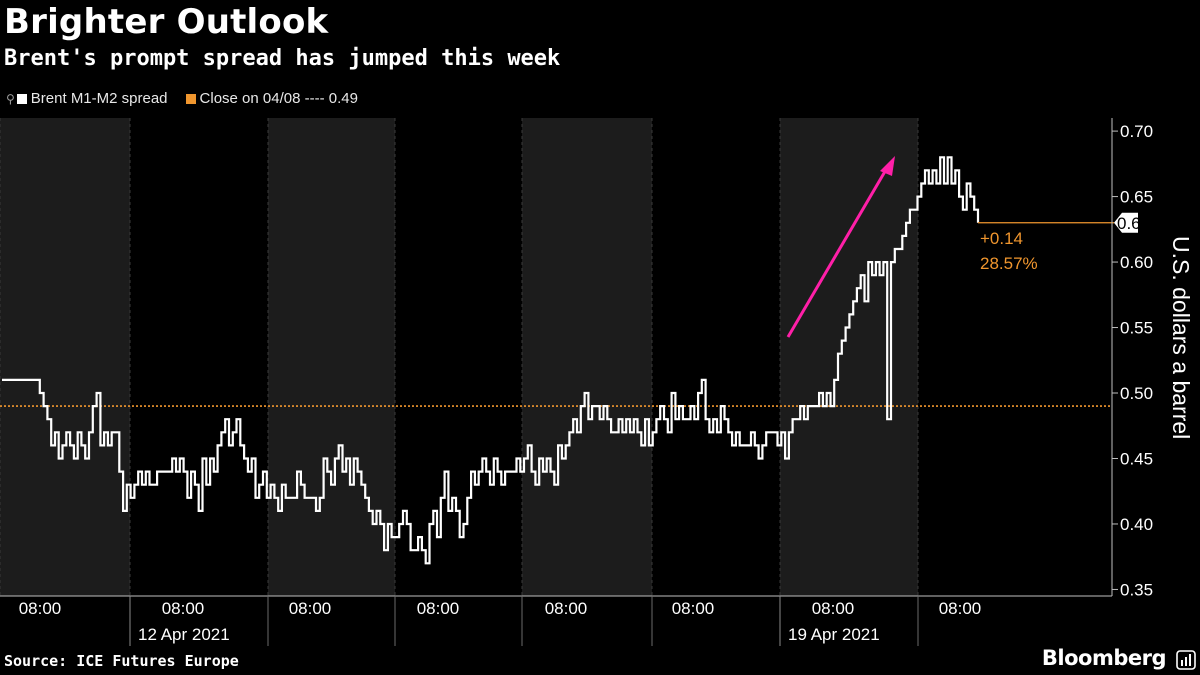 The image size is (1200, 675). What do you see at coordinates (184, 634) in the screenshot?
I see `x-date-label: 12 Apr 2021` at bounding box center [184, 634].